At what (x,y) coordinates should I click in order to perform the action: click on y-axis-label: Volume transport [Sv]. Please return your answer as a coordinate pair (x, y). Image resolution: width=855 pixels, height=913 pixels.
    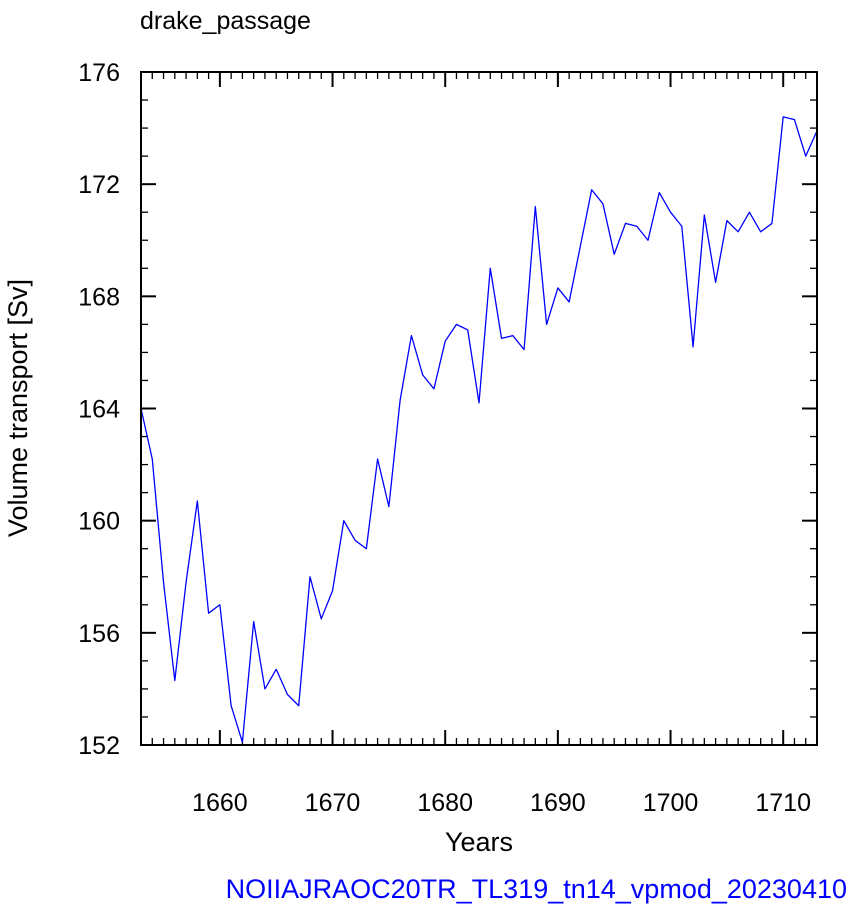
    Looking at the image, I should click on (18, 408).